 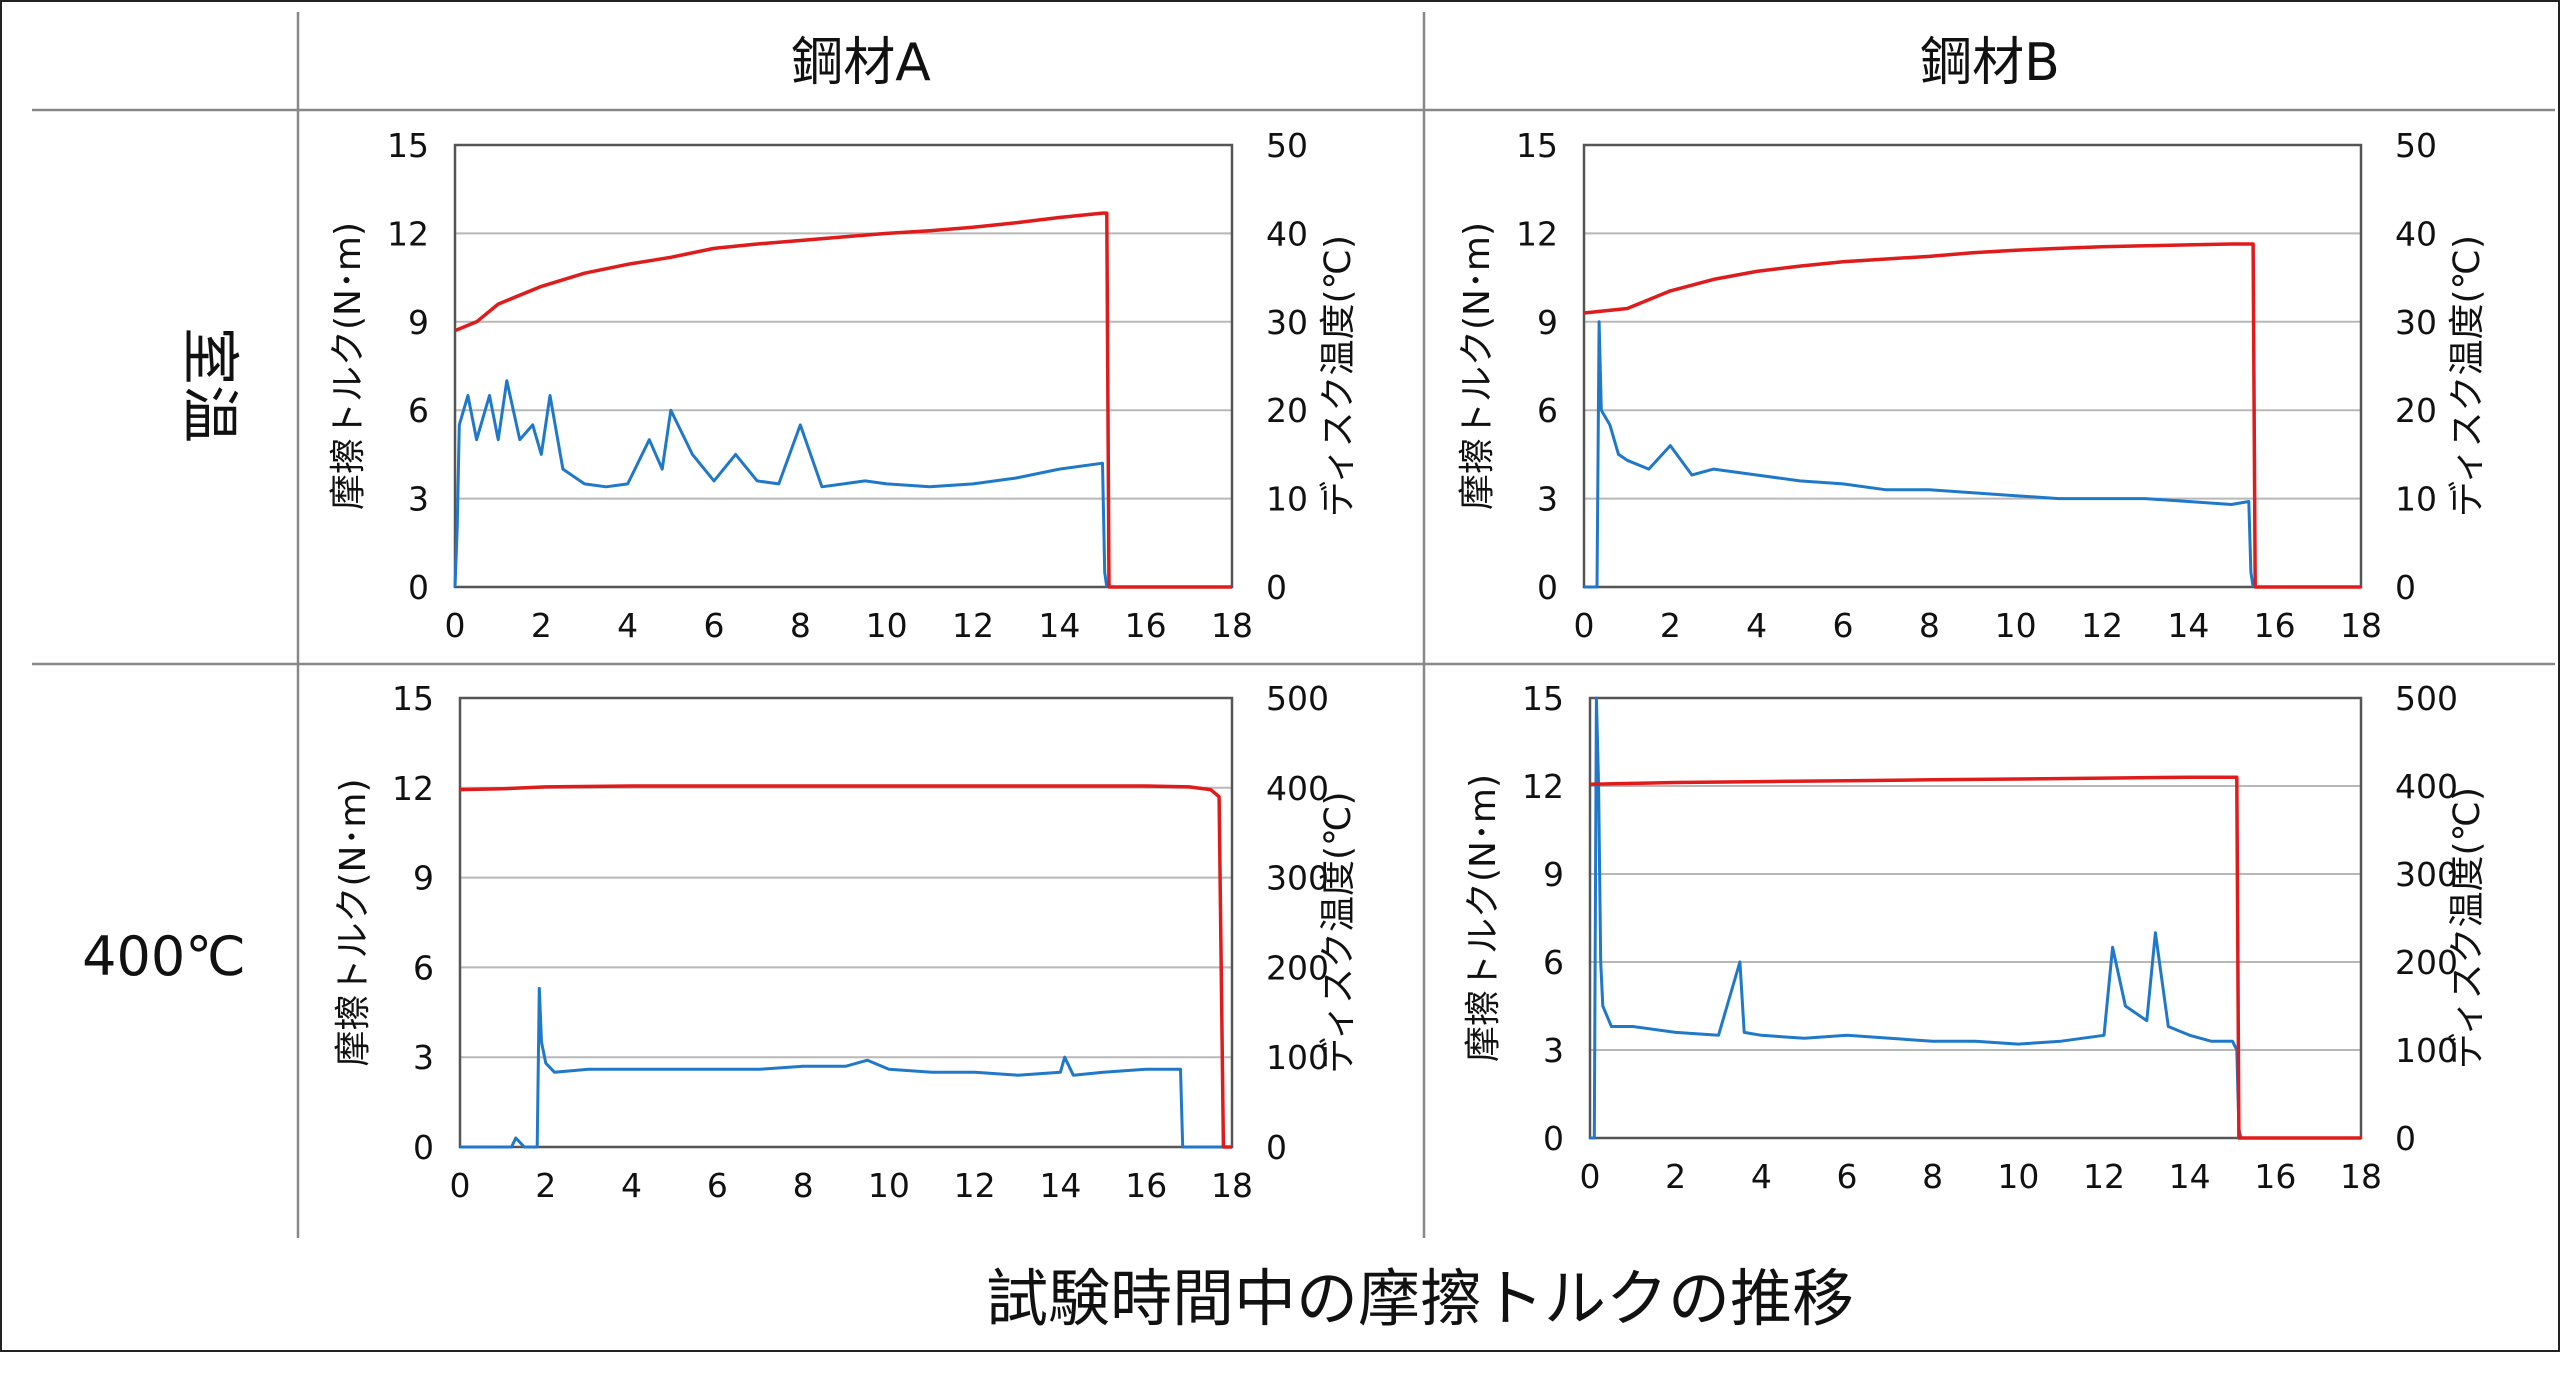 What do you see at coordinates (1990, 63) in the screenshot?
I see `column-header-b: 鋼材B` at bounding box center [1990, 63].